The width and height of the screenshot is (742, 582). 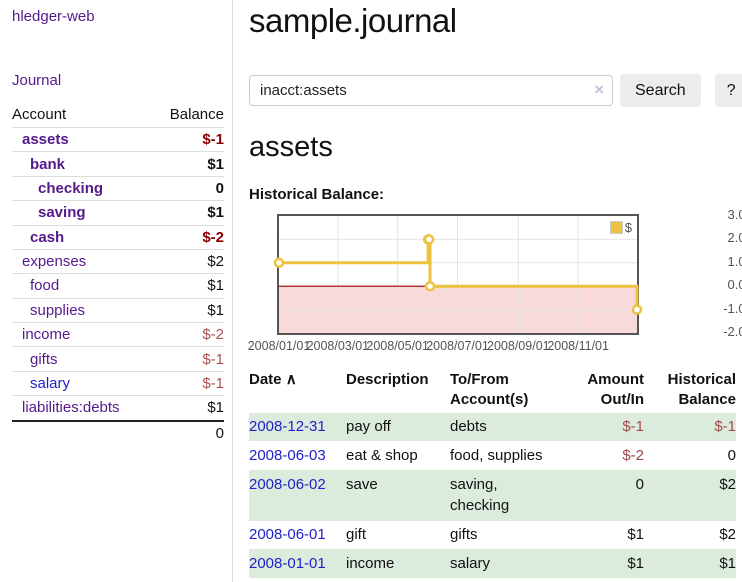 I want to click on account-heading: assets, so click(x=291, y=147).